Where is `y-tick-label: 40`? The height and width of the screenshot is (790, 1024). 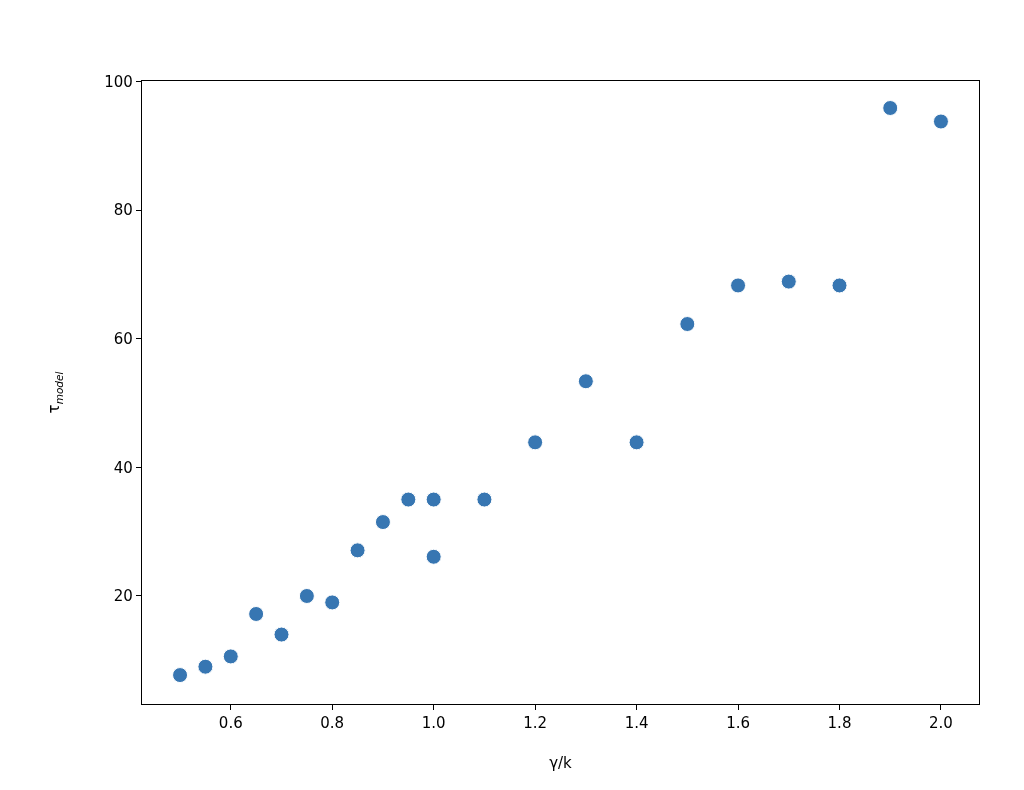 y-tick-label: 40 is located at coordinates (123, 467).